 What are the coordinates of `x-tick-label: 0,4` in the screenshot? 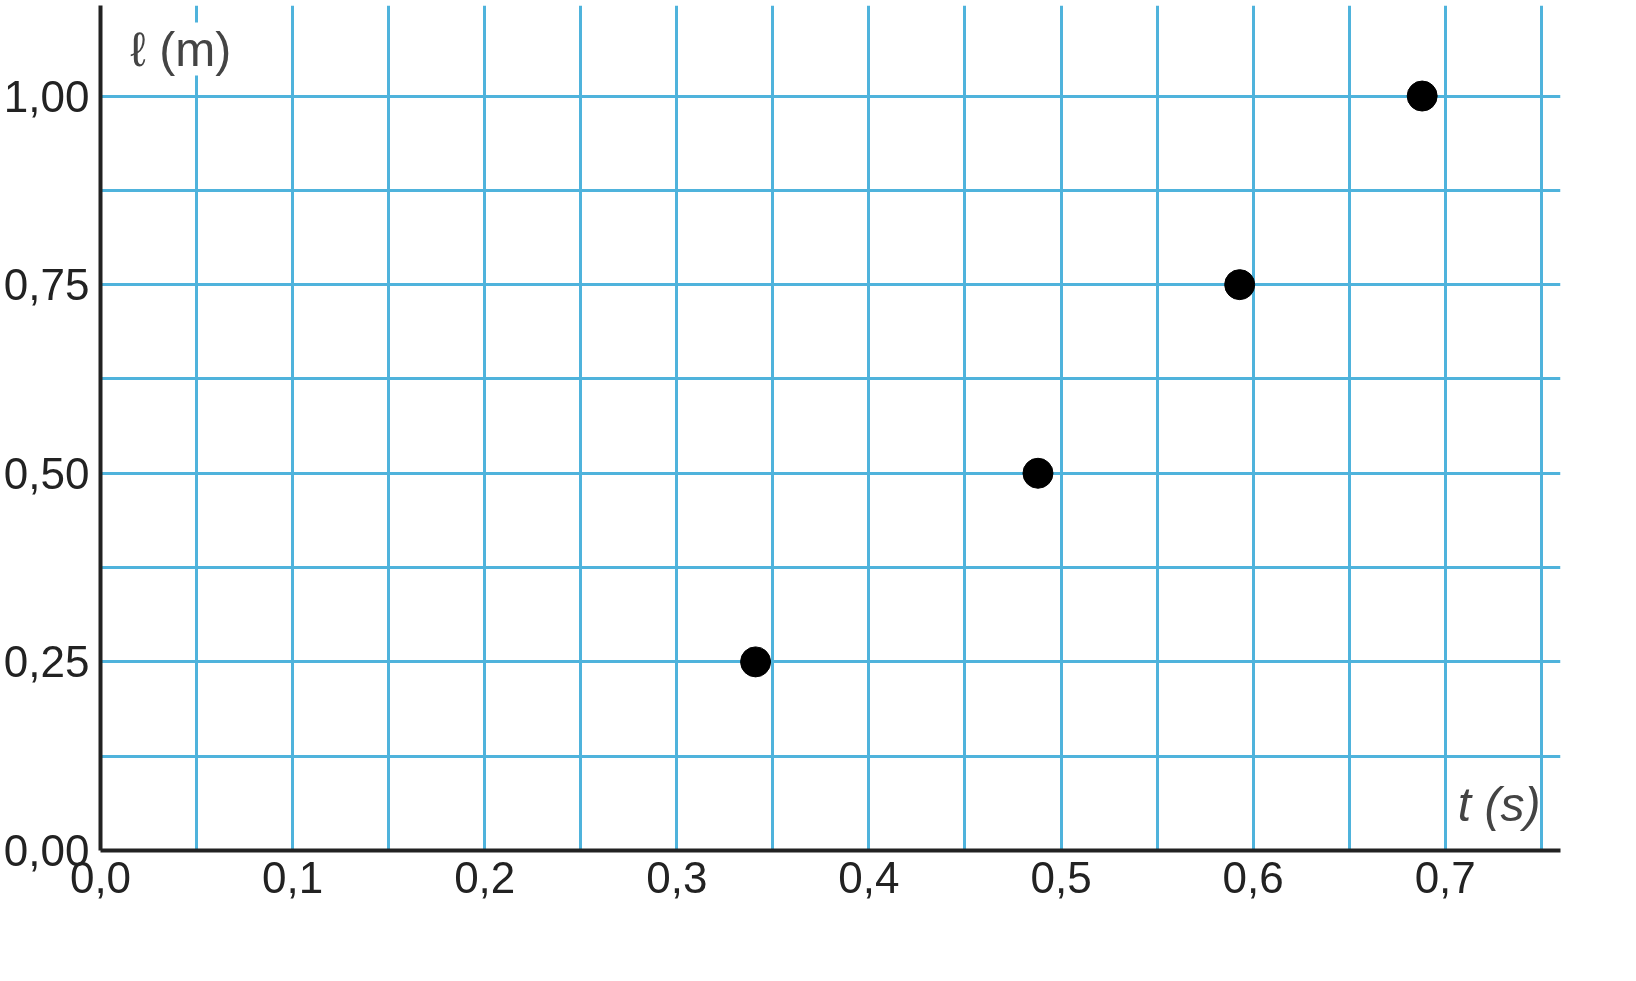 It's located at (869, 877).